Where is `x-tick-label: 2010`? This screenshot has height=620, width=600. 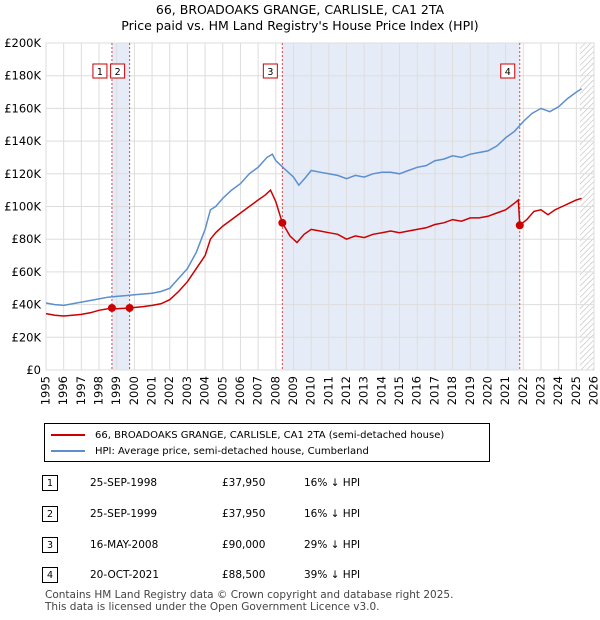
x-tick-label: 2010 is located at coordinates (311, 390).